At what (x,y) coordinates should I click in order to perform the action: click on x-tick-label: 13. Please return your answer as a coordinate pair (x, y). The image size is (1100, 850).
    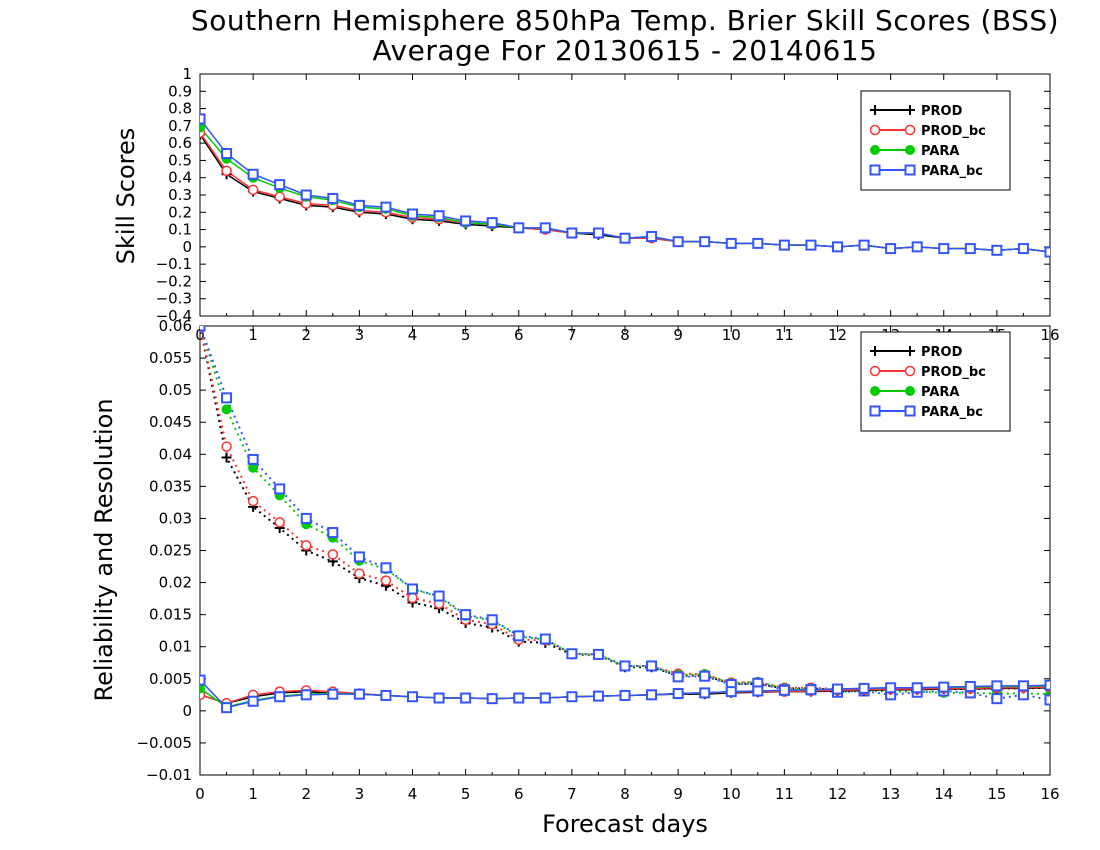
    Looking at the image, I should click on (890, 794).